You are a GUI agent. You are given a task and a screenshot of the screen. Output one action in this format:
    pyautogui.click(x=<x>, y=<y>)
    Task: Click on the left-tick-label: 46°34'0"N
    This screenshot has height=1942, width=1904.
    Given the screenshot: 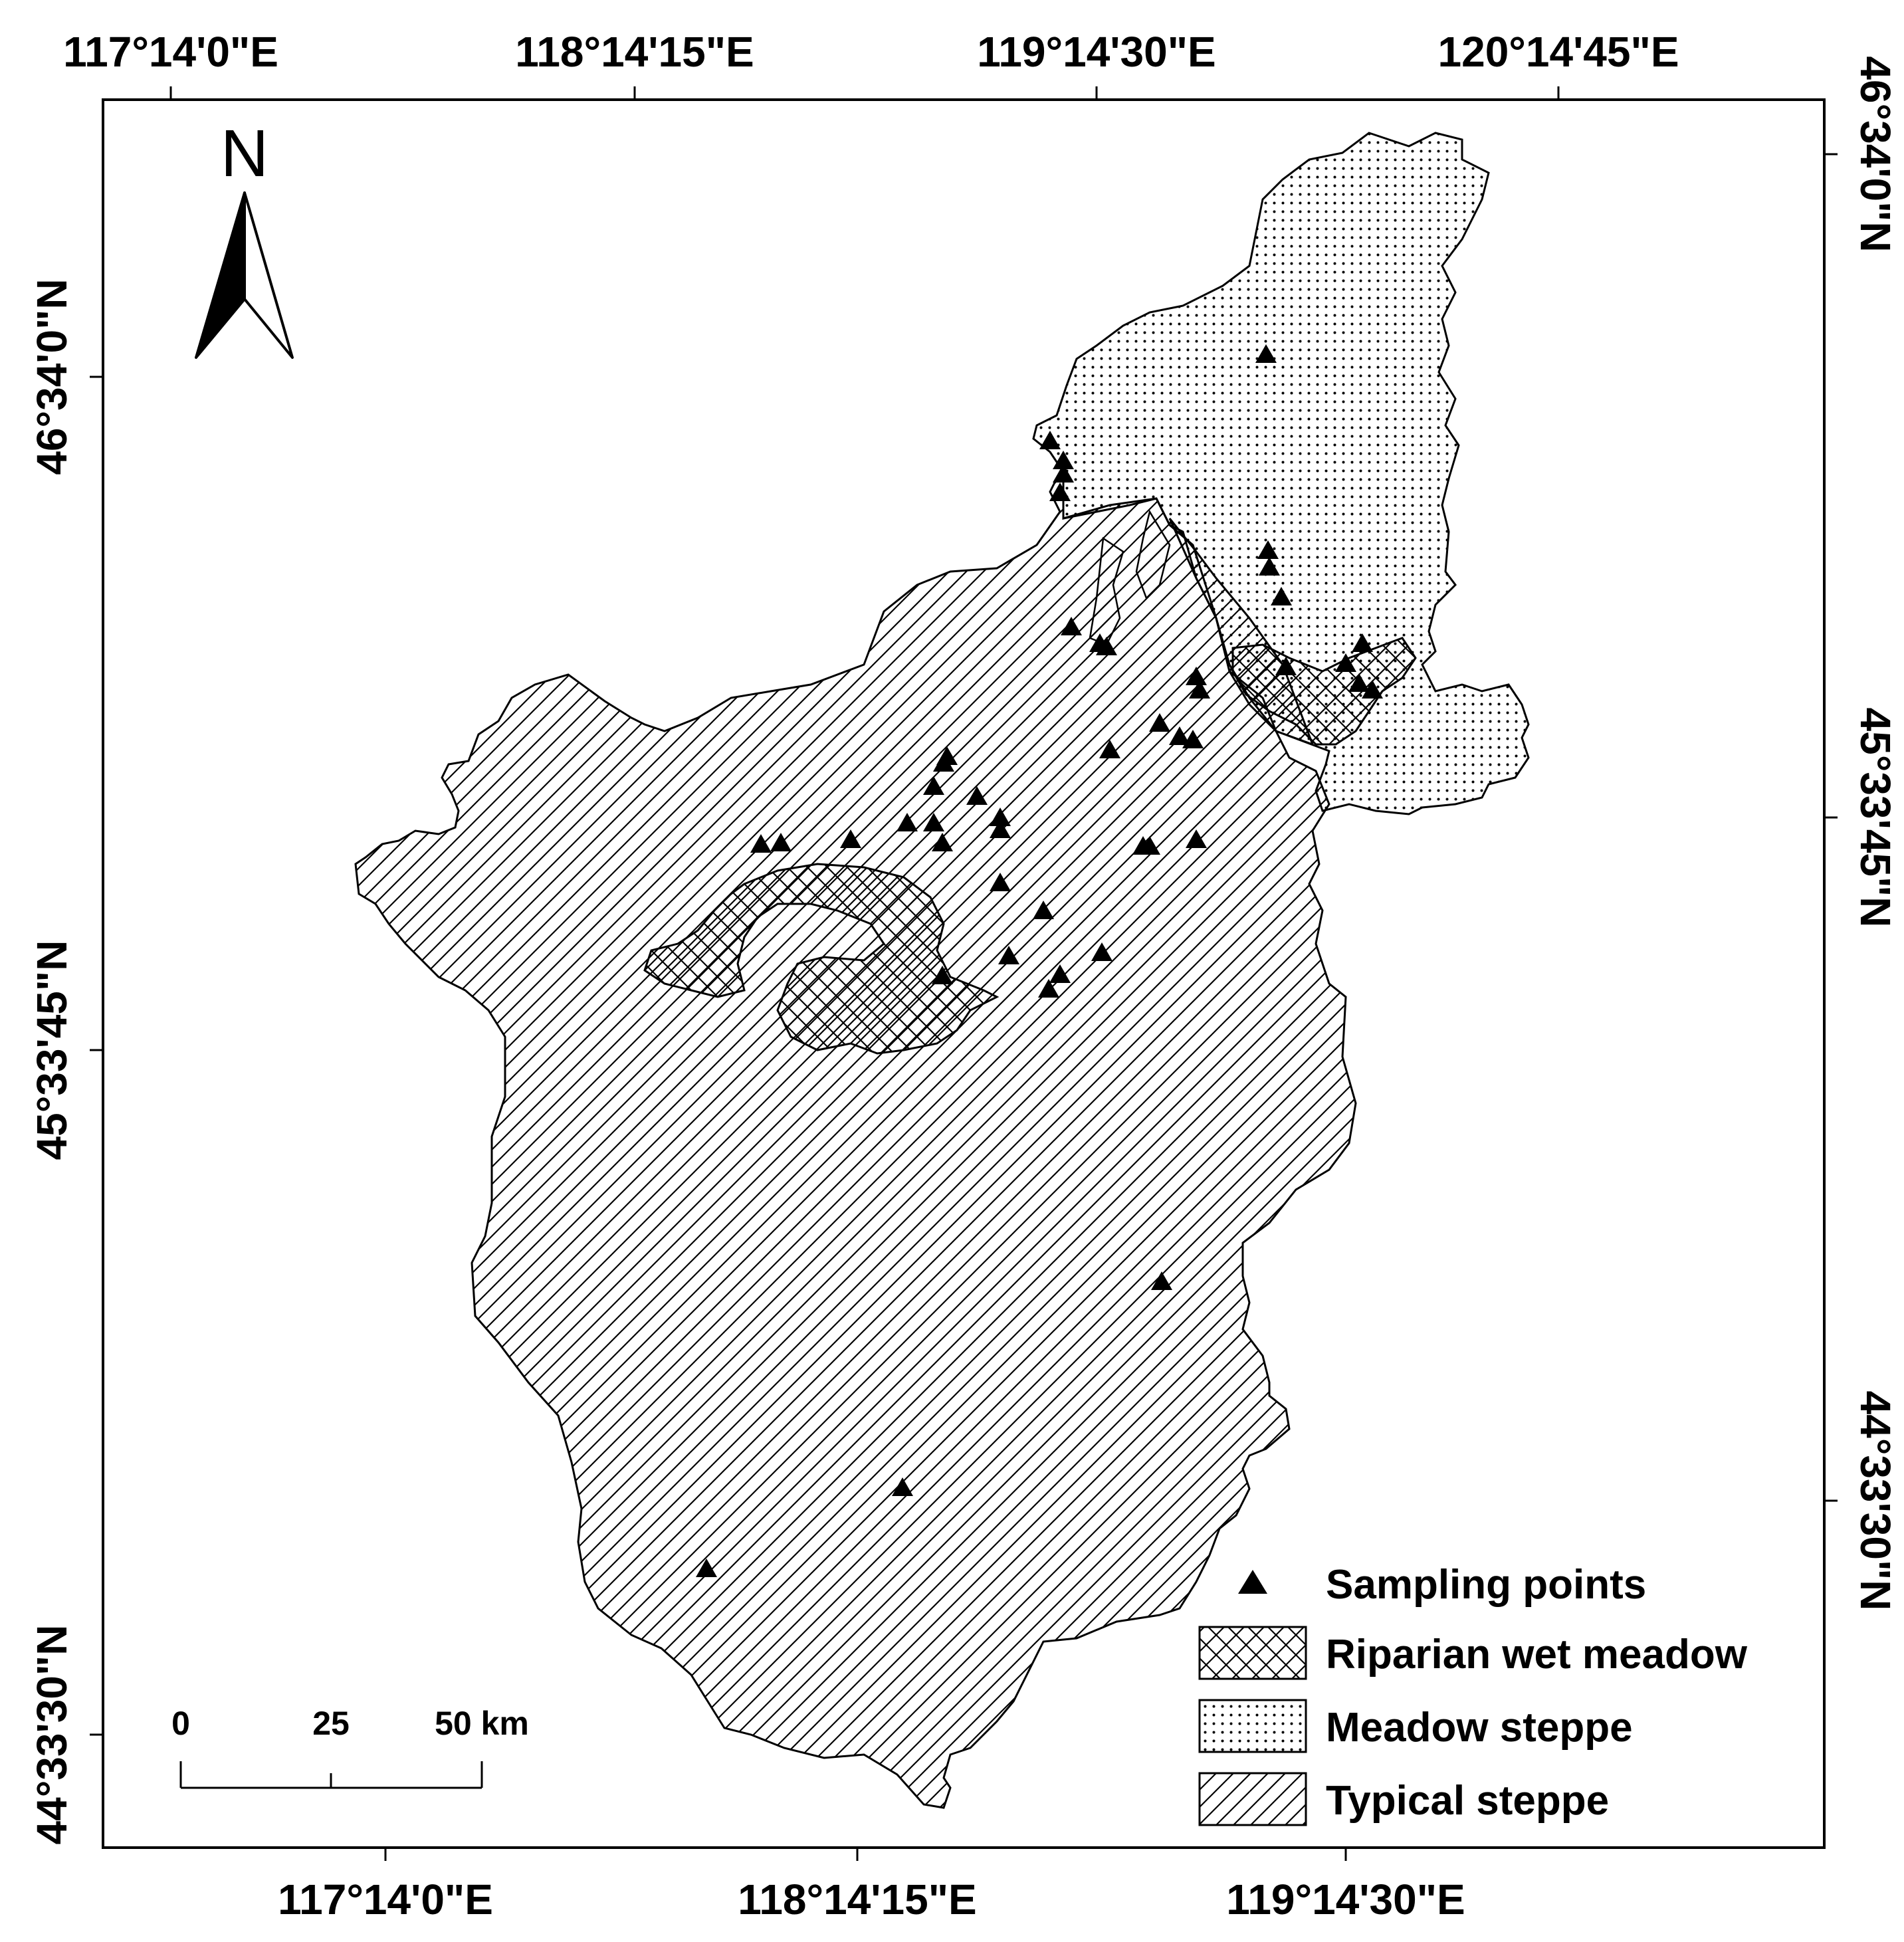 What is the action you would take?
    pyautogui.click(x=52, y=377)
    